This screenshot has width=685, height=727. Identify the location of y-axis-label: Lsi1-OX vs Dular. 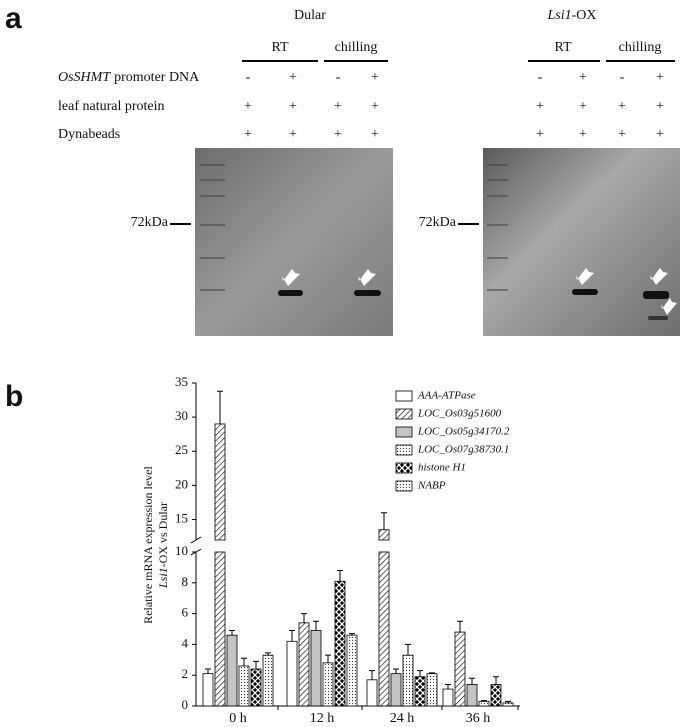
(163, 545).